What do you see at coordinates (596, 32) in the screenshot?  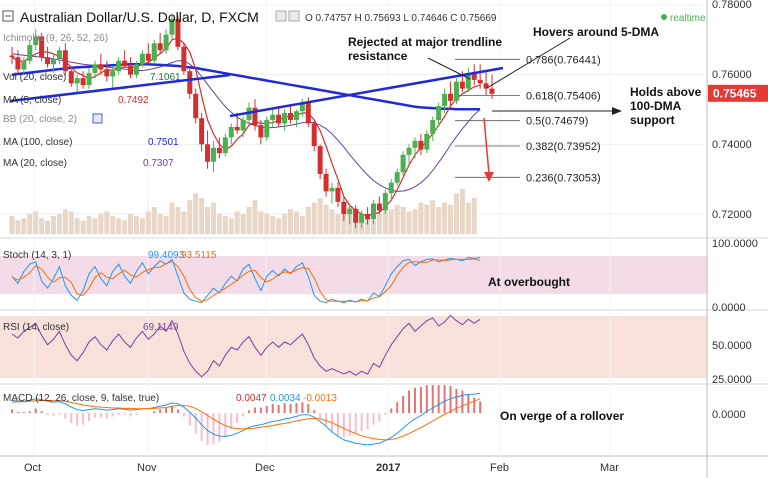 I see `annotation-hover: Hovers around 5-DMA` at bounding box center [596, 32].